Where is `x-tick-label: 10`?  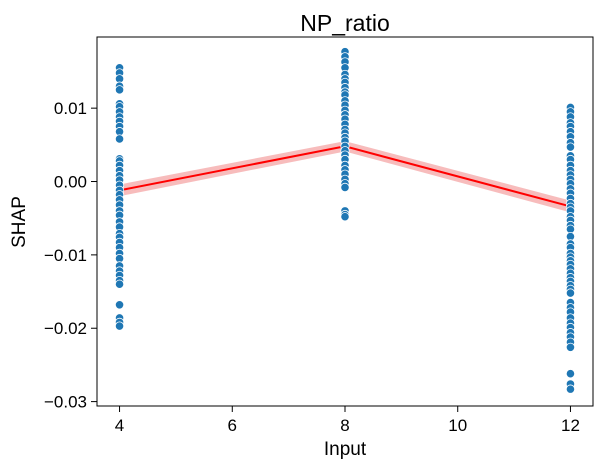 x-tick-label: 10 is located at coordinates (457, 425).